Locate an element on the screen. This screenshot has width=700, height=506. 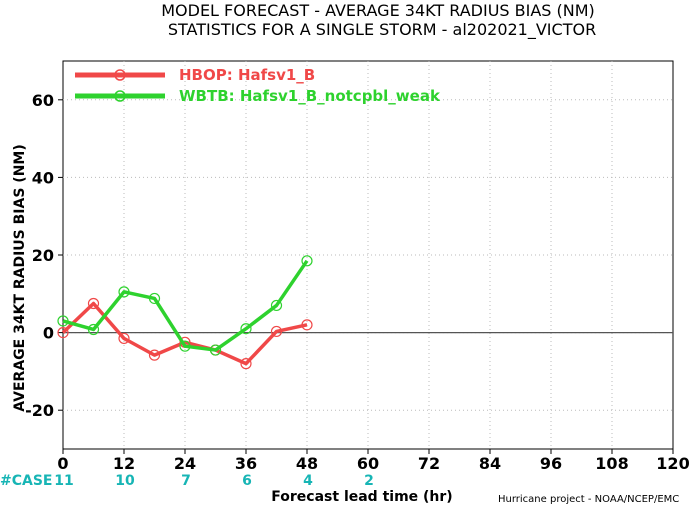
case-count: 10 is located at coordinates (125, 481).